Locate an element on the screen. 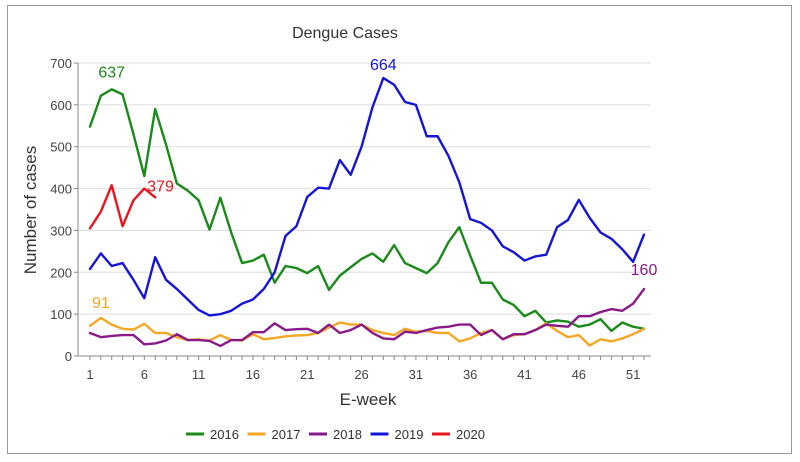 Image resolution: width=800 pixels, height=462 pixels. series-line-2018 is located at coordinates (367, 317).